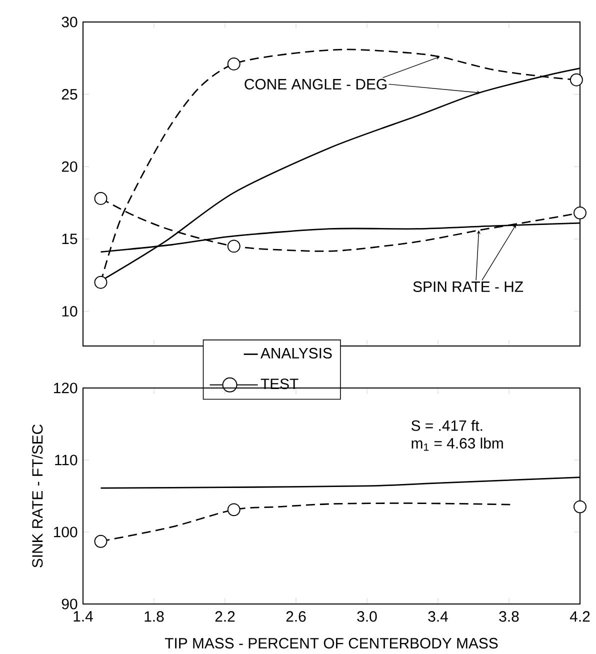  Describe the element at coordinates (296, 353) in the screenshot. I see `legend-label: ANALYSIS` at that location.